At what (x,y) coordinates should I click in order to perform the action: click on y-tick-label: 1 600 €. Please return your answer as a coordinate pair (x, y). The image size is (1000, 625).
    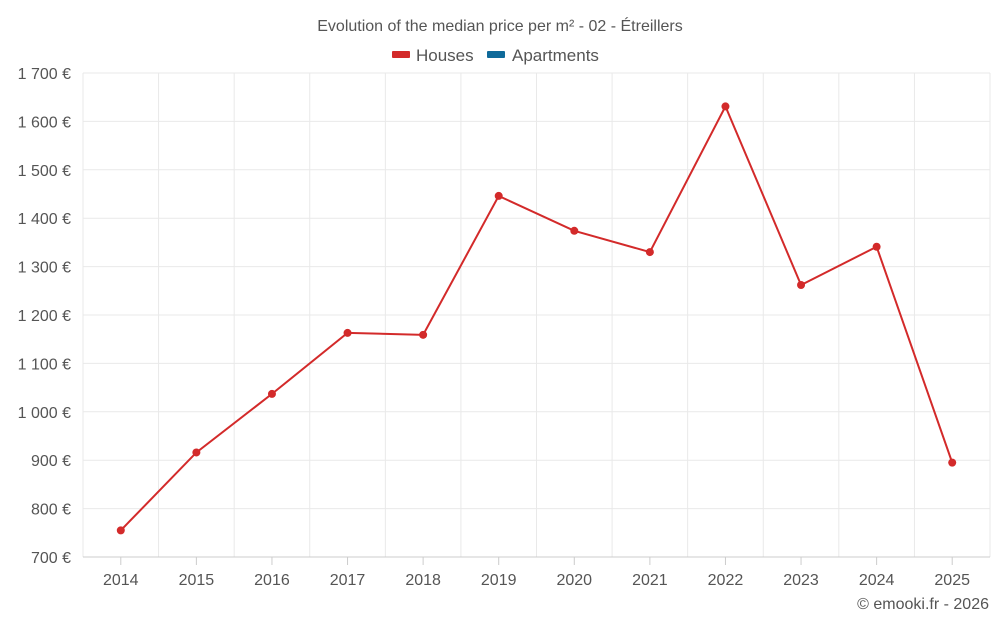
    Looking at the image, I should click on (44, 122).